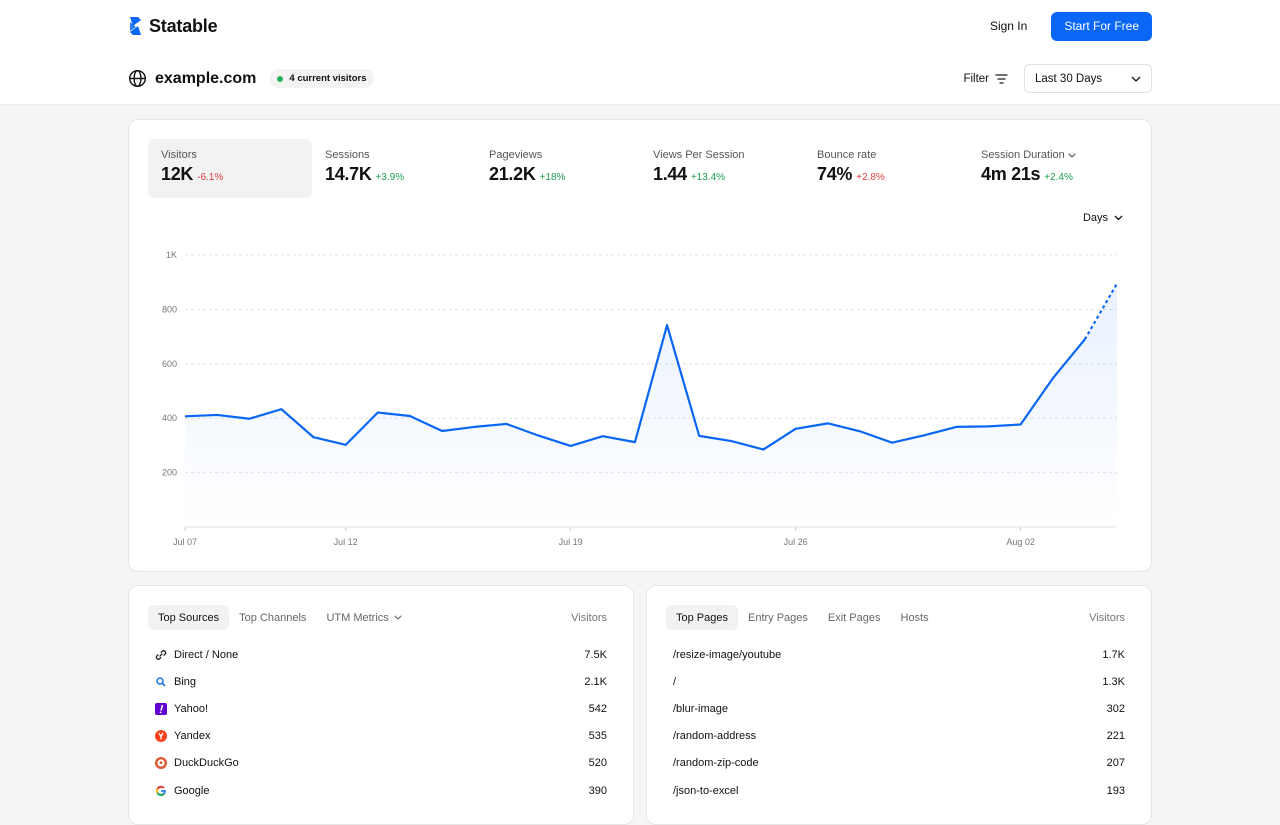  I want to click on filter-button: Filter, so click(985, 79).